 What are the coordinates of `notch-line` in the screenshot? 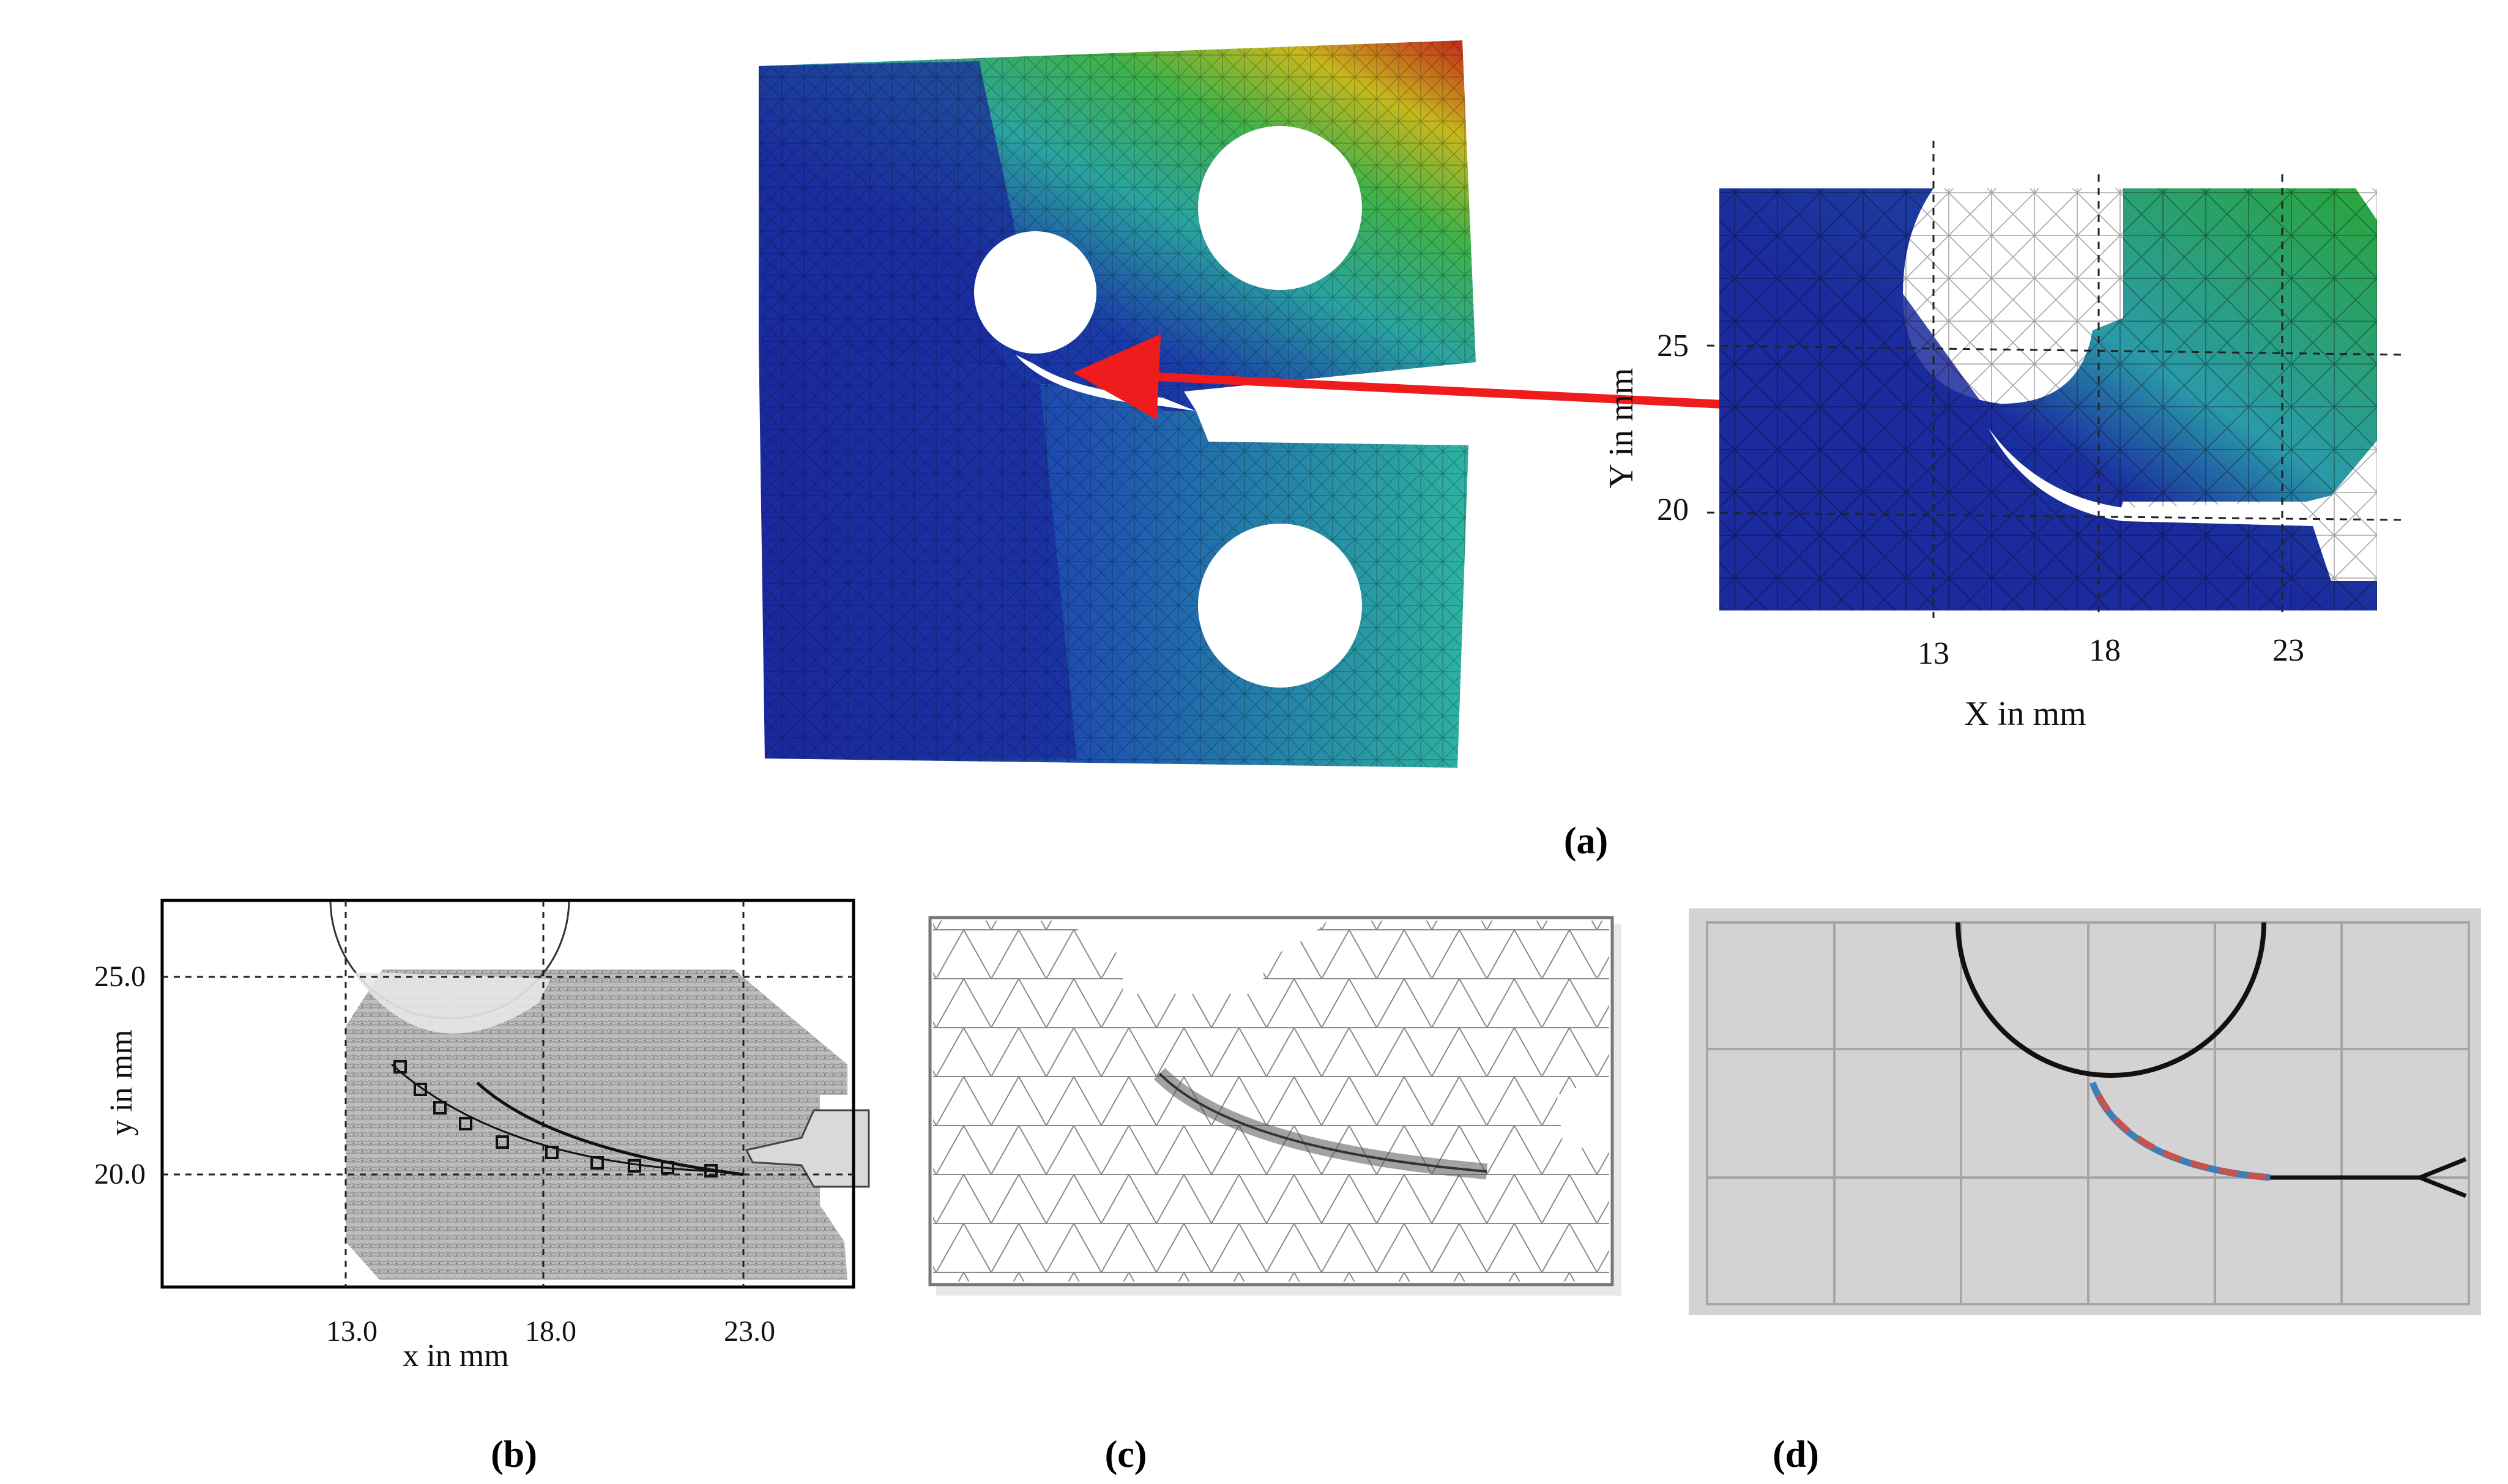 It's located at (2368, 1177).